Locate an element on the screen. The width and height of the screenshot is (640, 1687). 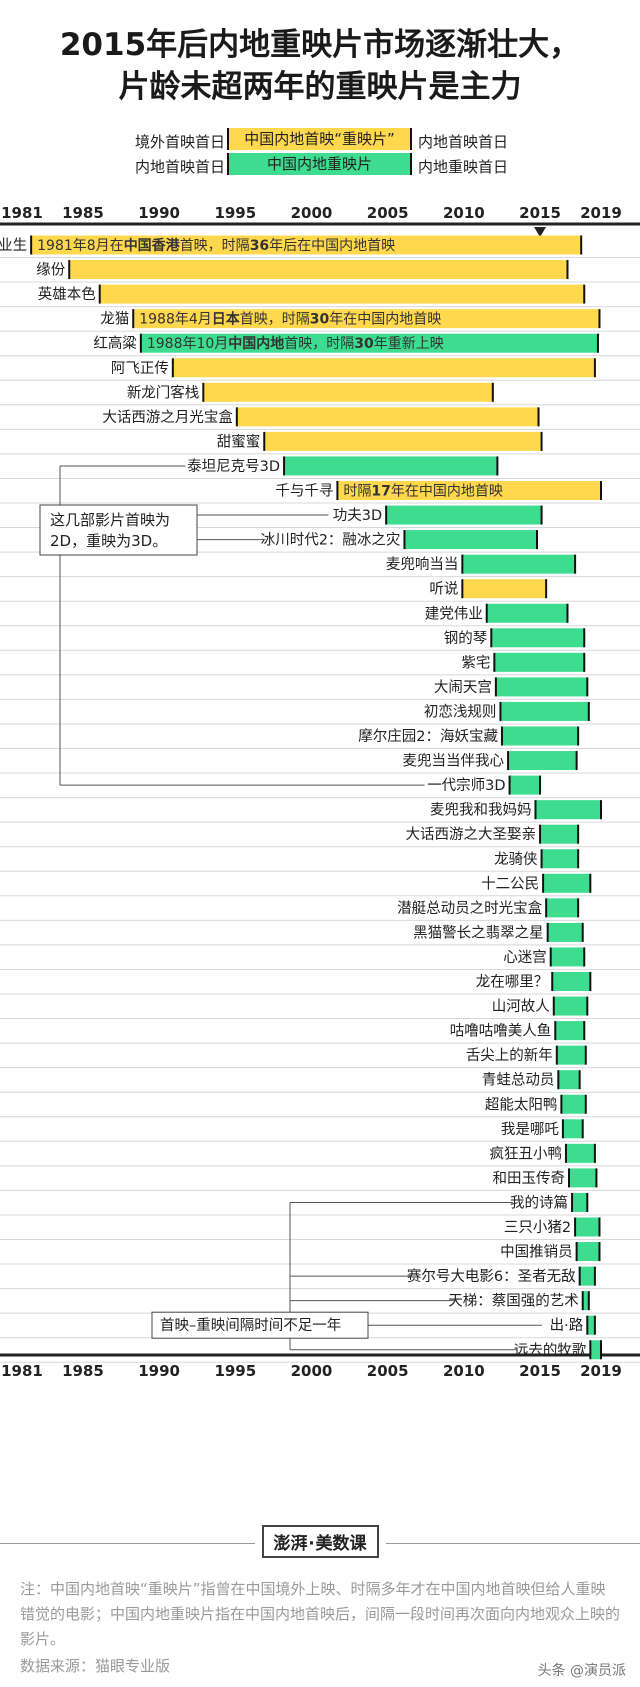
legend-yellow-right-label: 内地首映首日 is located at coordinates (463, 142).